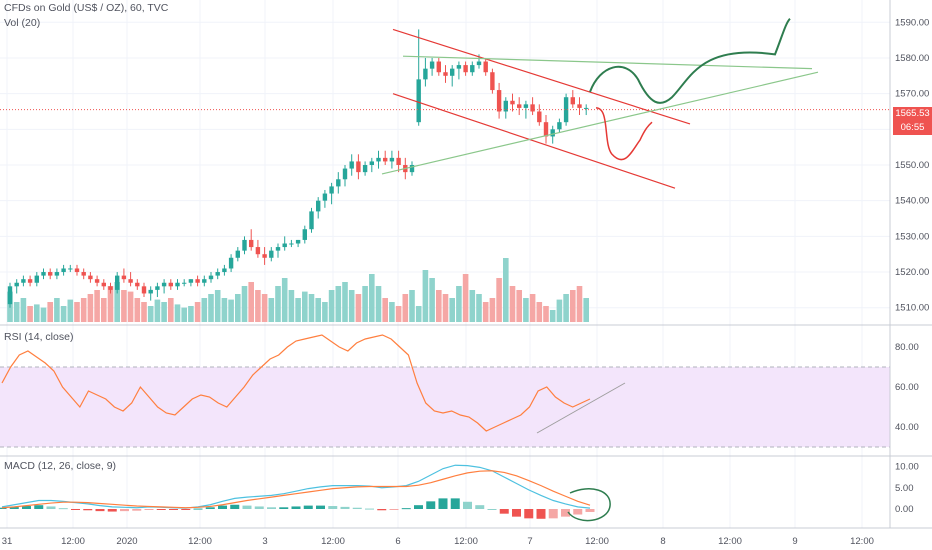 This screenshot has width=932, height=550. Describe the element at coordinates (912, 308) in the screenshot. I see `price-tick-label: 1510.00` at that location.